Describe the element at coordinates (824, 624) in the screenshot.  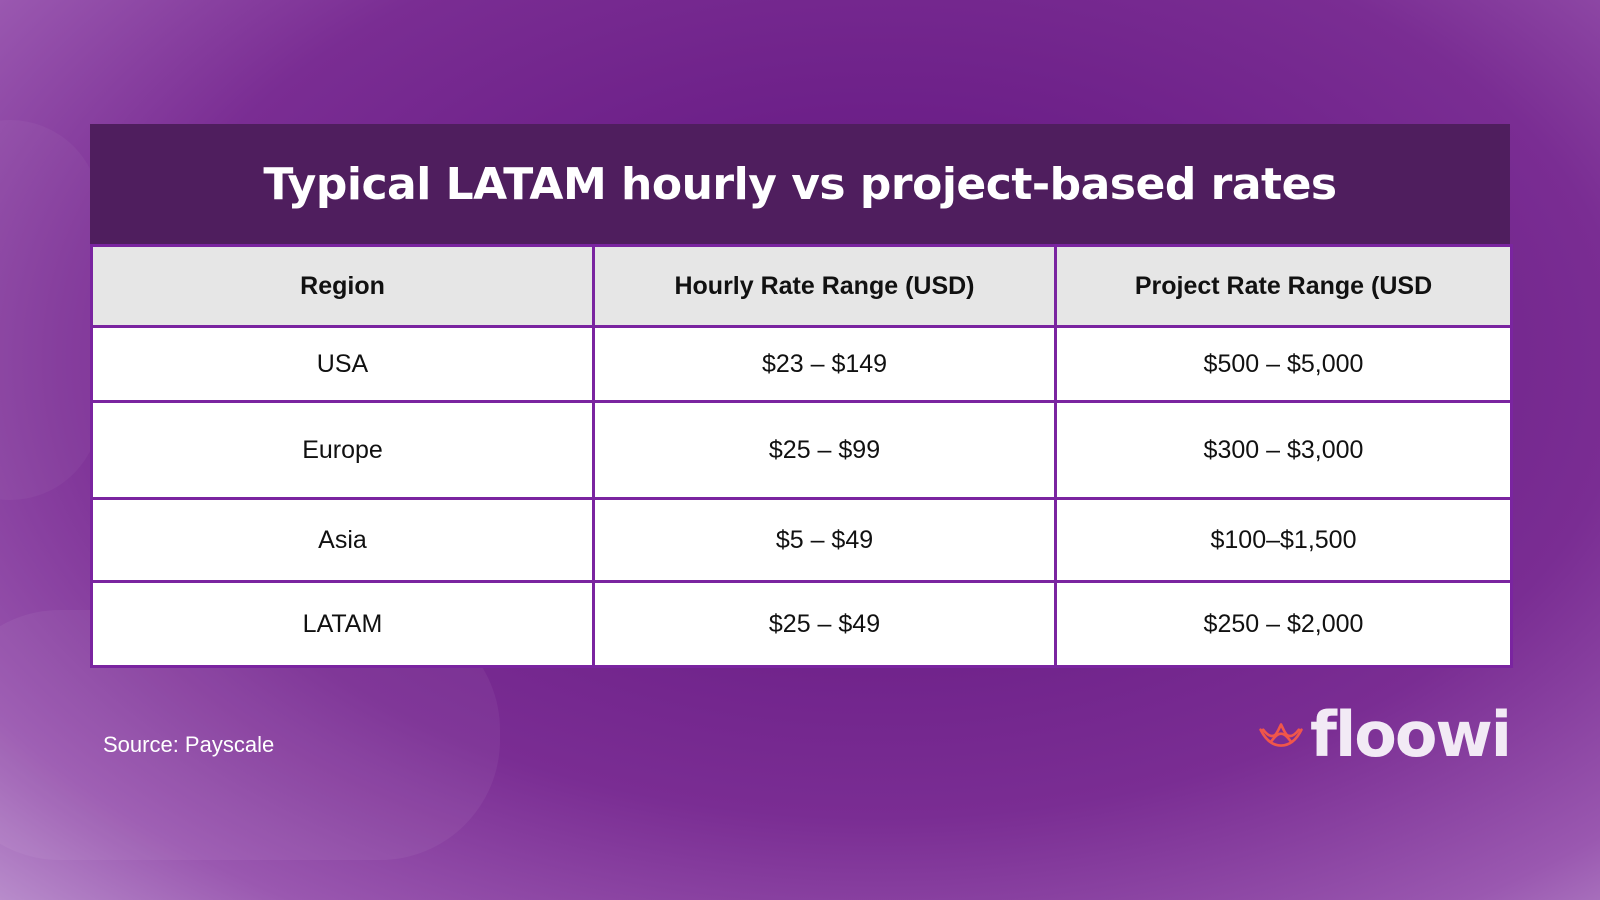
I see `cell-hourly-rate: $25 – $49` at that location.